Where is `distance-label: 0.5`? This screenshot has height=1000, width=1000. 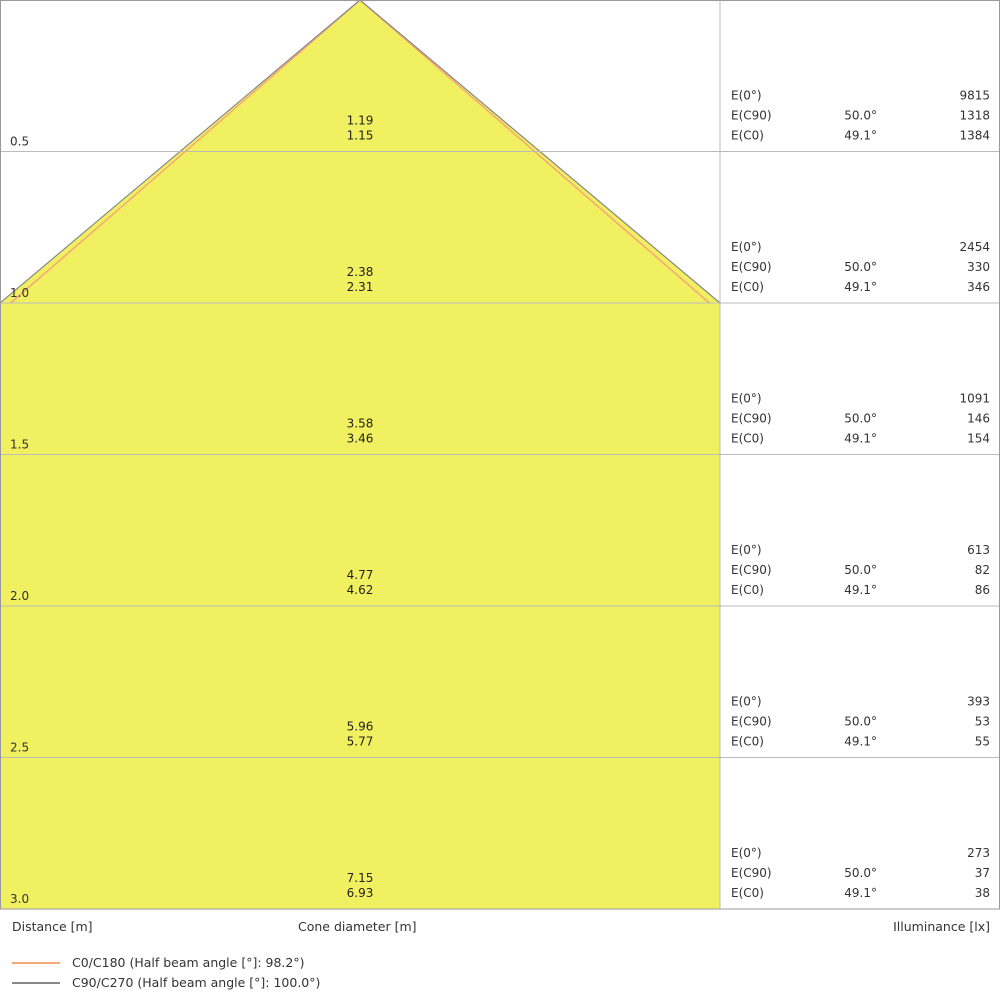 distance-label: 0.5 is located at coordinates (19, 142).